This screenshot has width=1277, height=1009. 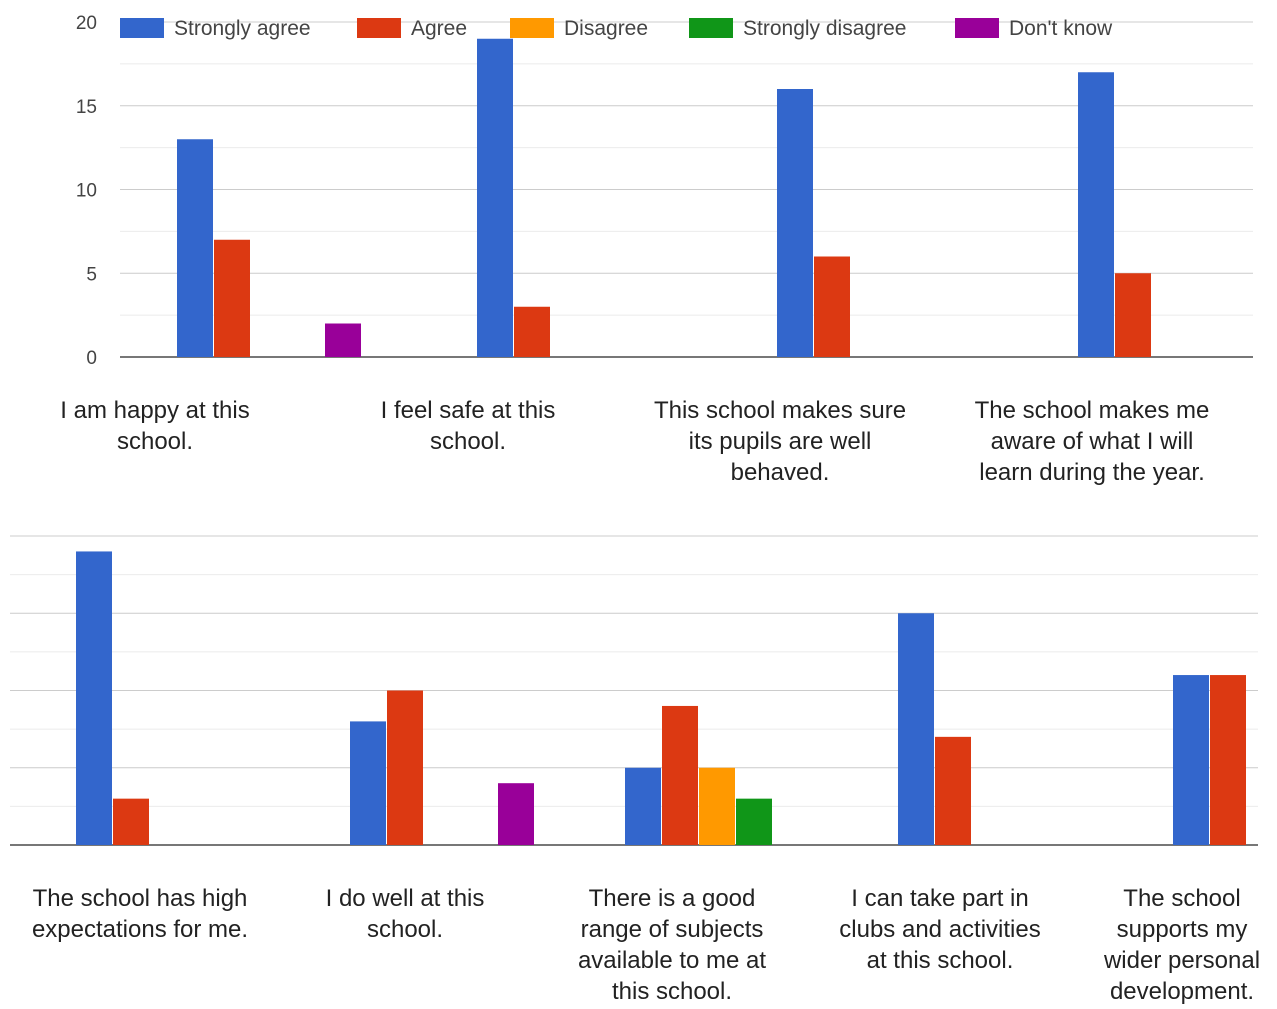 What do you see at coordinates (1061, 28) in the screenshot?
I see `legend-label: Don't know` at bounding box center [1061, 28].